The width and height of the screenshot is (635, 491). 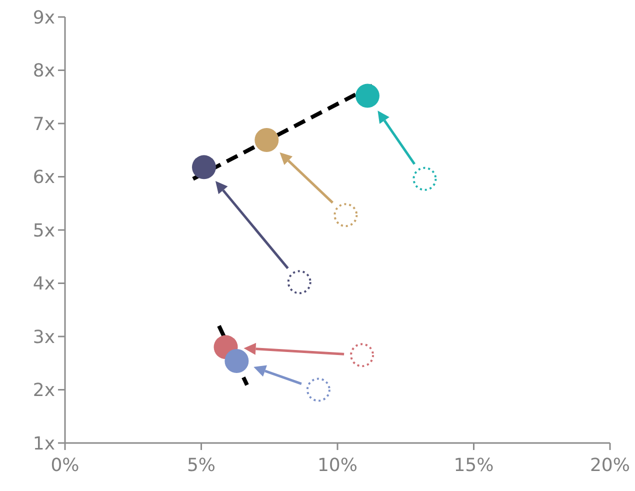 What do you see at coordinates (337, 465) in the screenshot?
I see `x-tick-label: 10%` at bounding box center [337, 465].